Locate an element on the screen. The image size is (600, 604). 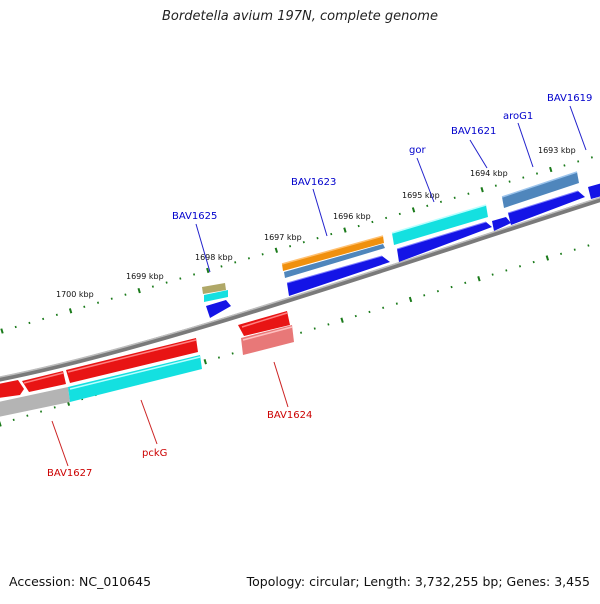
forward-gene-row is located at coordinates (391, 236).